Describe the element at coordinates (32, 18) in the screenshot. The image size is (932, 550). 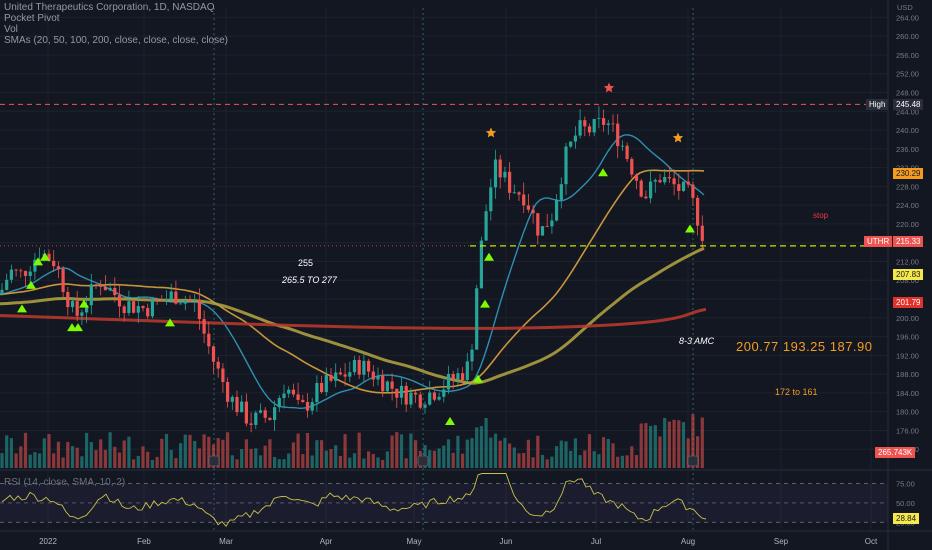
I see `indicator-pocket-pivot: Pocket Pivot` at that location.